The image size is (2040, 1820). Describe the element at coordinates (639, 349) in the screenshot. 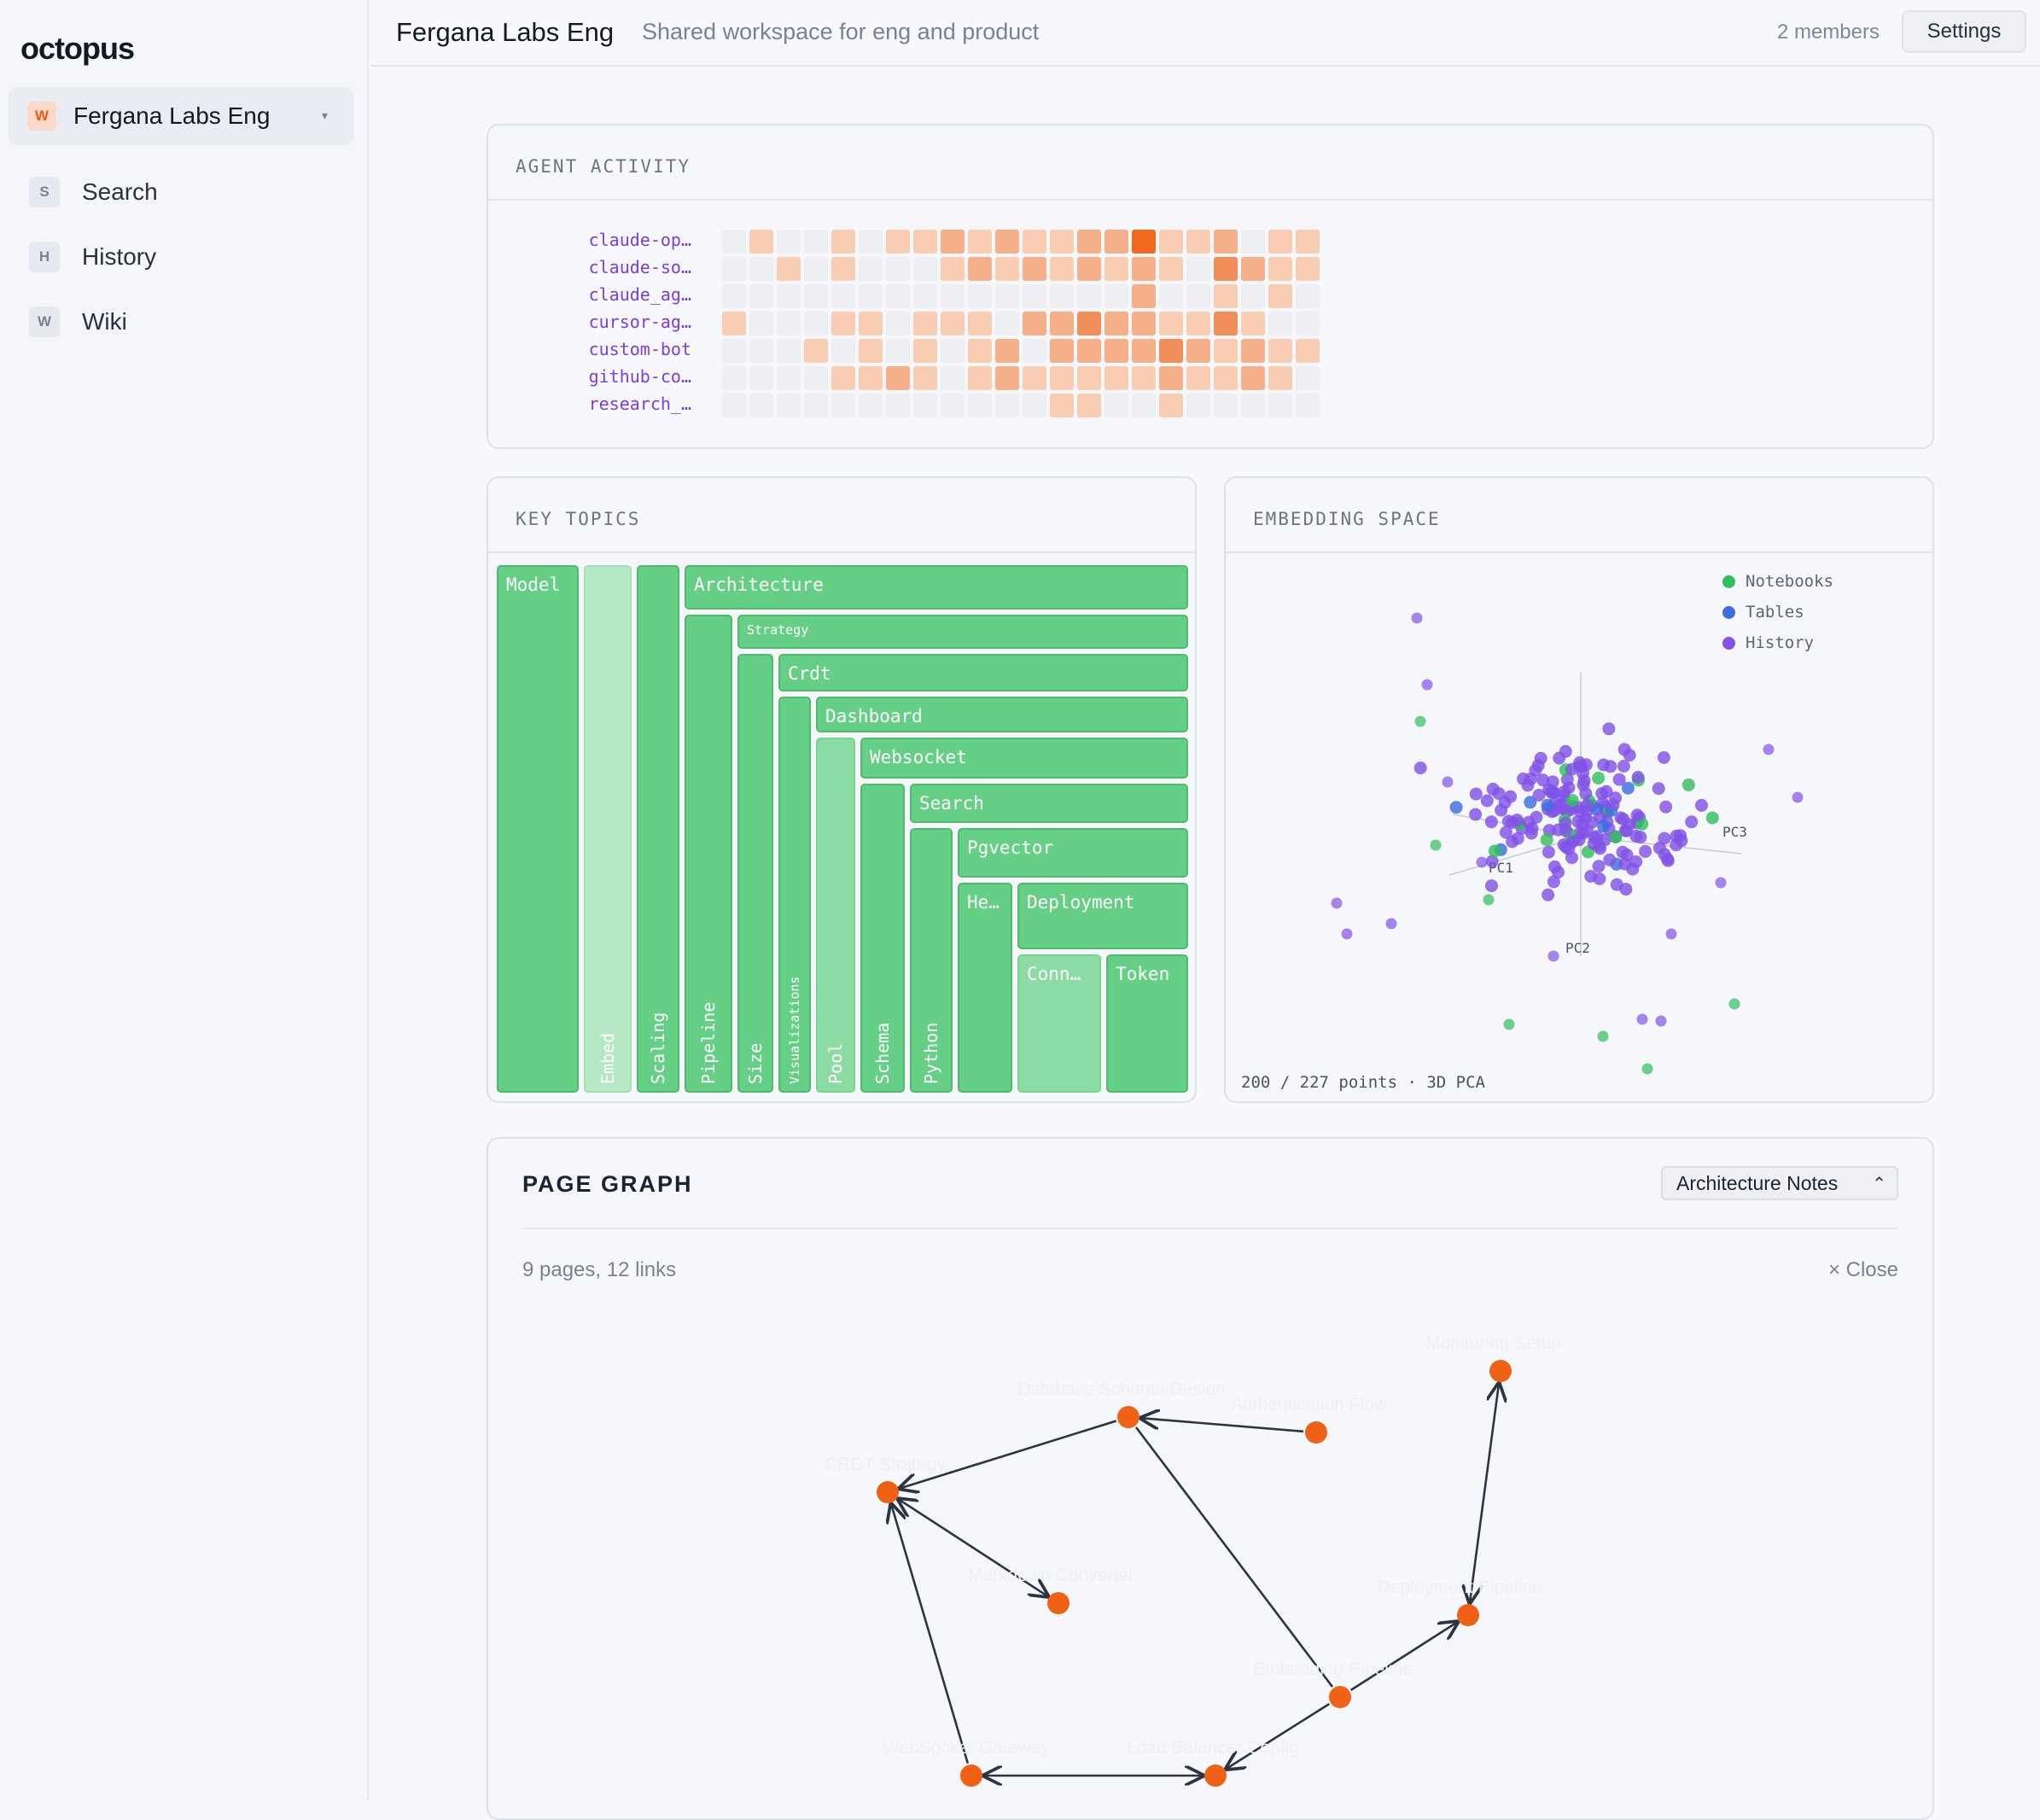

I see `agent-label: custom-bot` at that location.